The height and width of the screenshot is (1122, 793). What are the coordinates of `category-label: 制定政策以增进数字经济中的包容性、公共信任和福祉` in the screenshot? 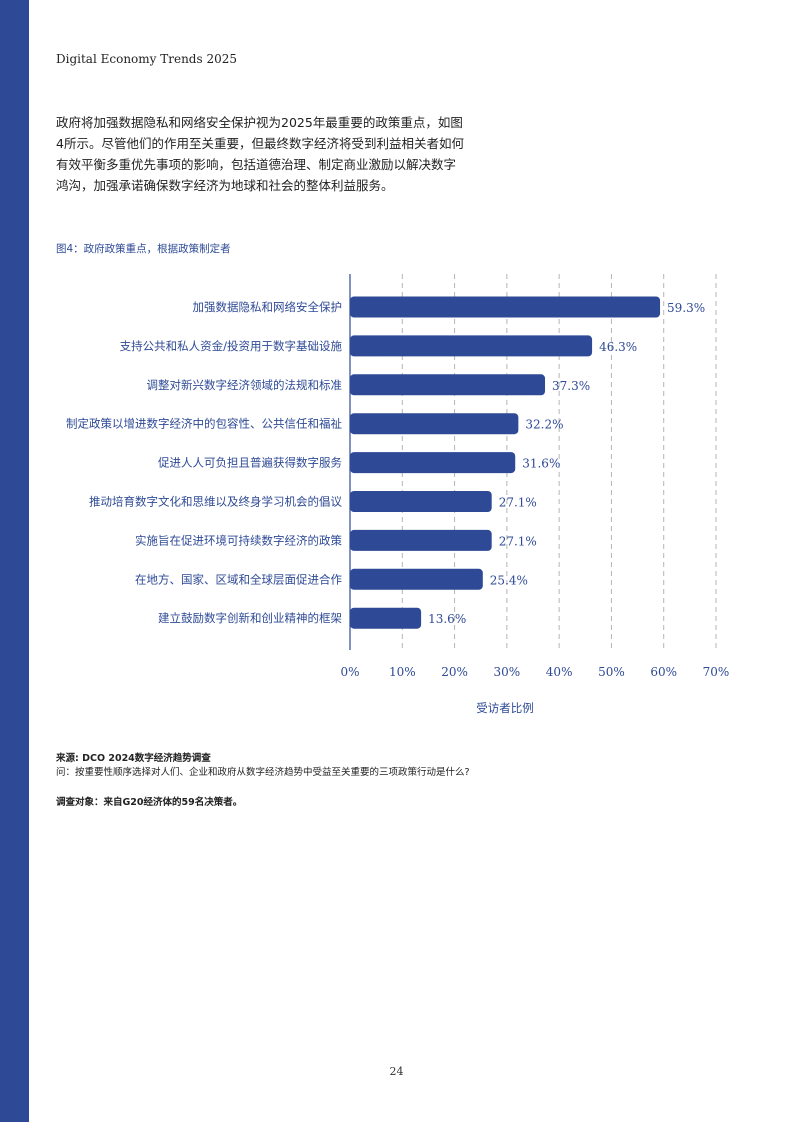 It's located at (204, 424).